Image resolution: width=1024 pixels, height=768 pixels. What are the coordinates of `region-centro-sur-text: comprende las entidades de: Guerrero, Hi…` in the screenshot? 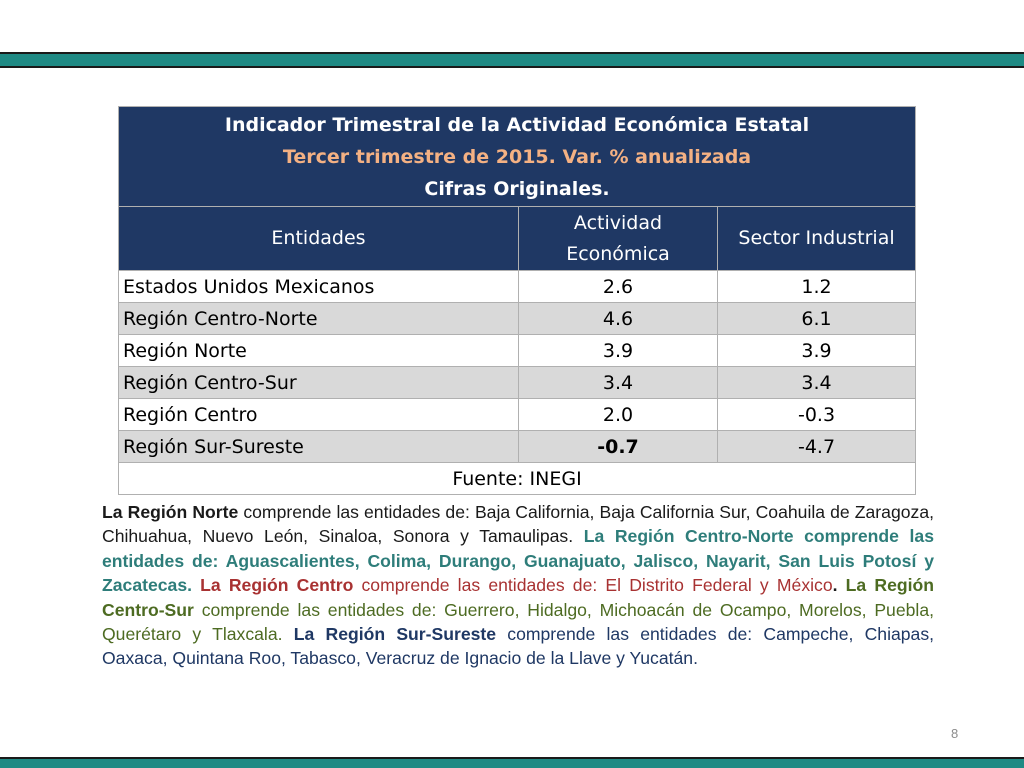 It's located at (518, 622).